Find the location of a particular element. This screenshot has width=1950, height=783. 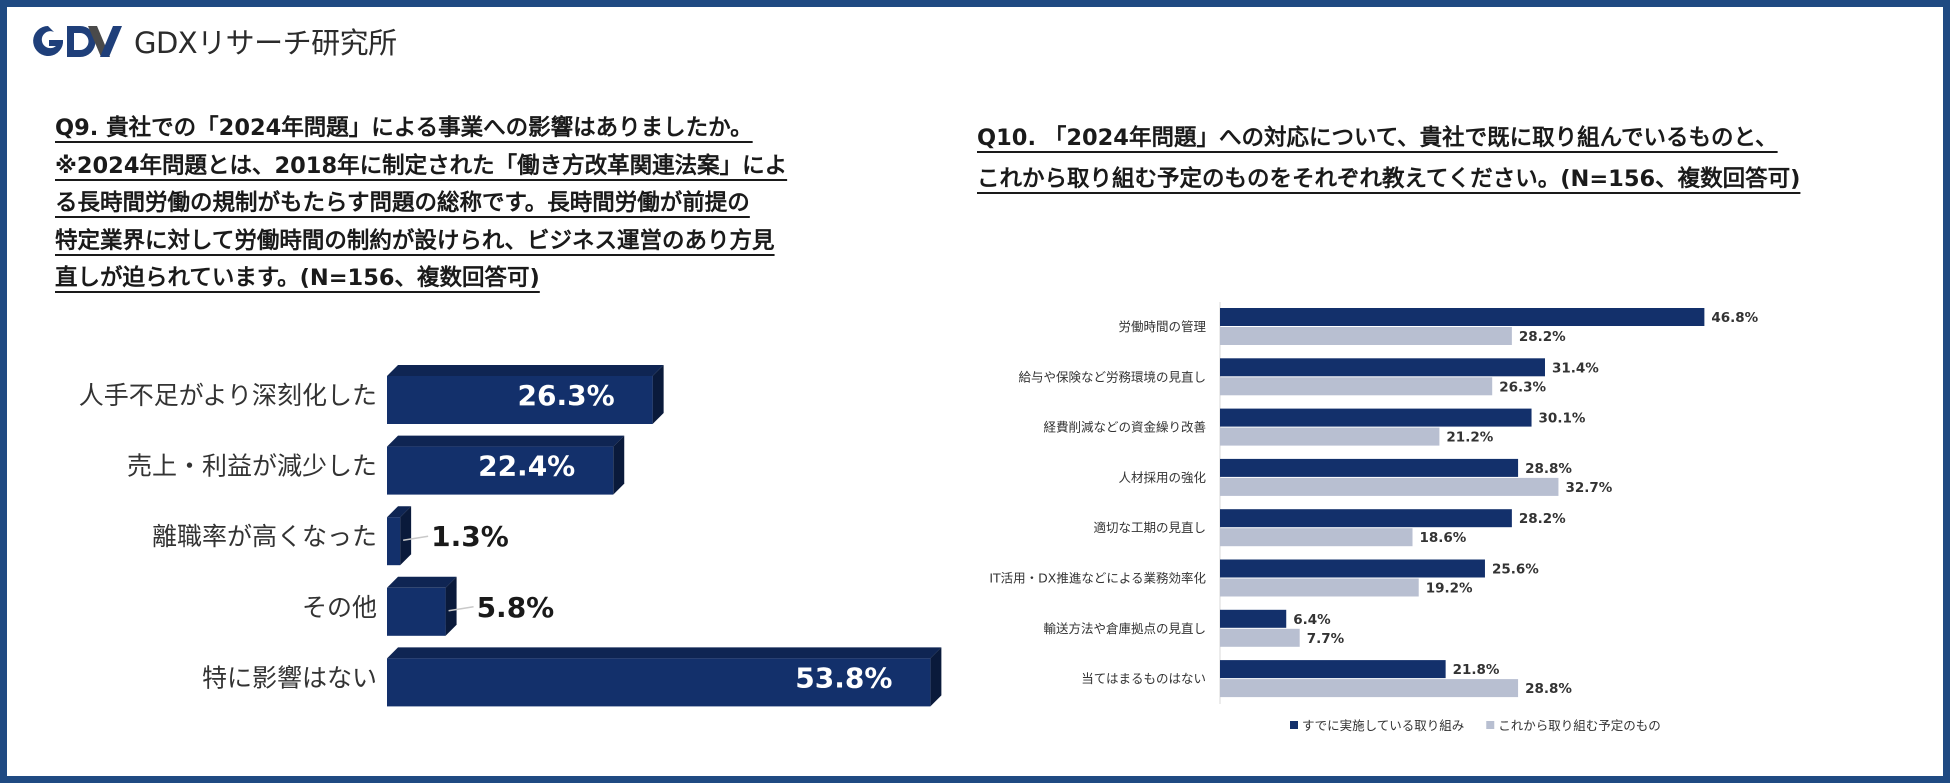

q10-title-line: Q10. 「2024年問題」への対応について、貴社で既に取り組んでいるものと、 is located at coordinates (1377, 138).